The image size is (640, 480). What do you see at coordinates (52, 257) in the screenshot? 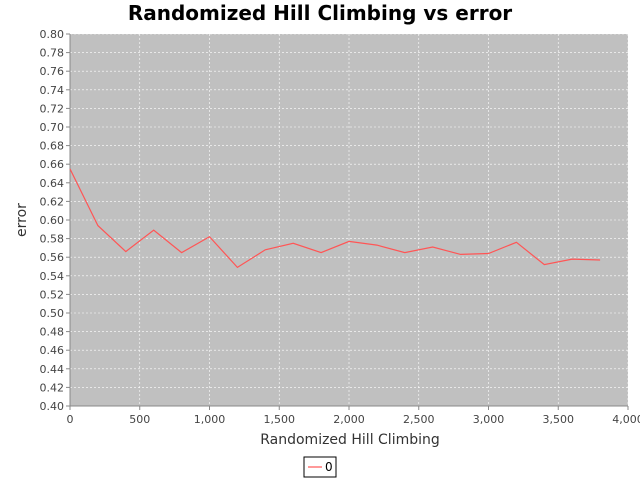
I see `y-tick-label: 0.56` at bounding box center [52, 257].